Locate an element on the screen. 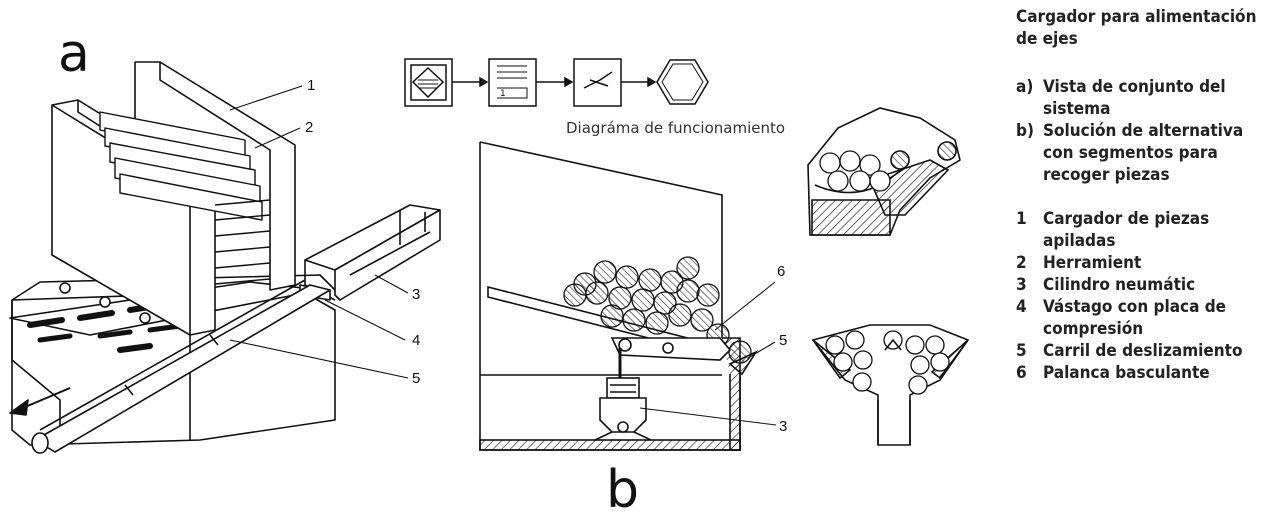  legend-item: 2 Herramient is located at coordinates (1143, 263).